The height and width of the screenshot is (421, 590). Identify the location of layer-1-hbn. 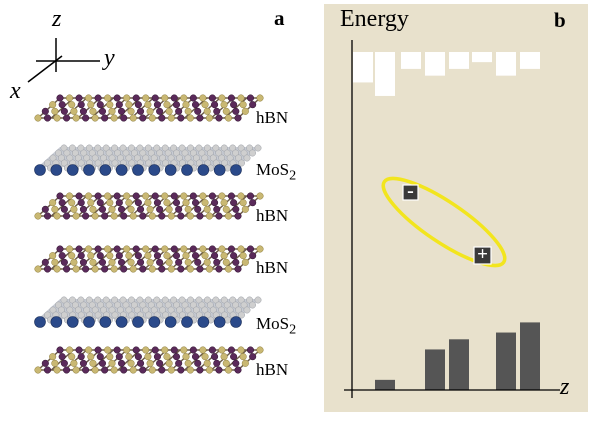
(149, 108).